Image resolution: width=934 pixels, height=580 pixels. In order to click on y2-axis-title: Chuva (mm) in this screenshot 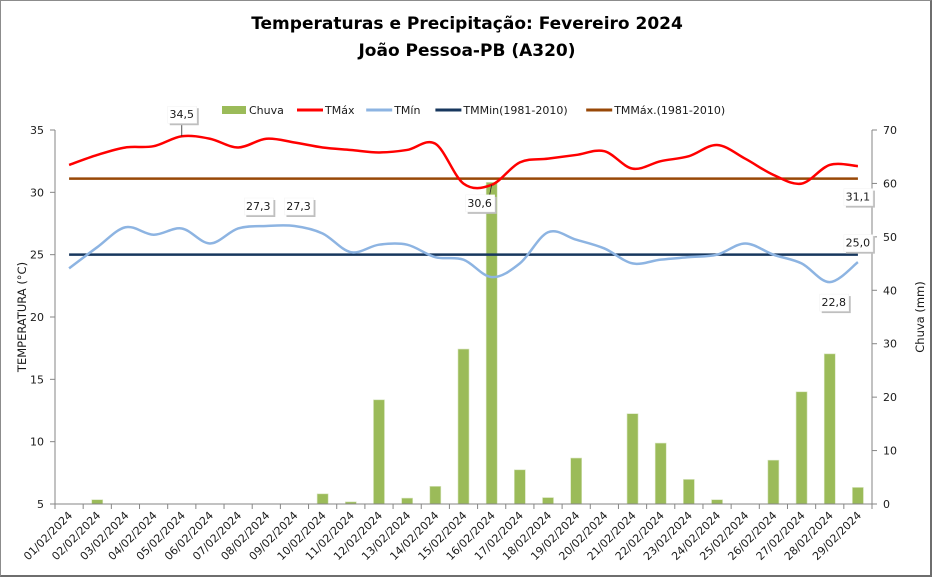, I will do `click(920, 317)`.